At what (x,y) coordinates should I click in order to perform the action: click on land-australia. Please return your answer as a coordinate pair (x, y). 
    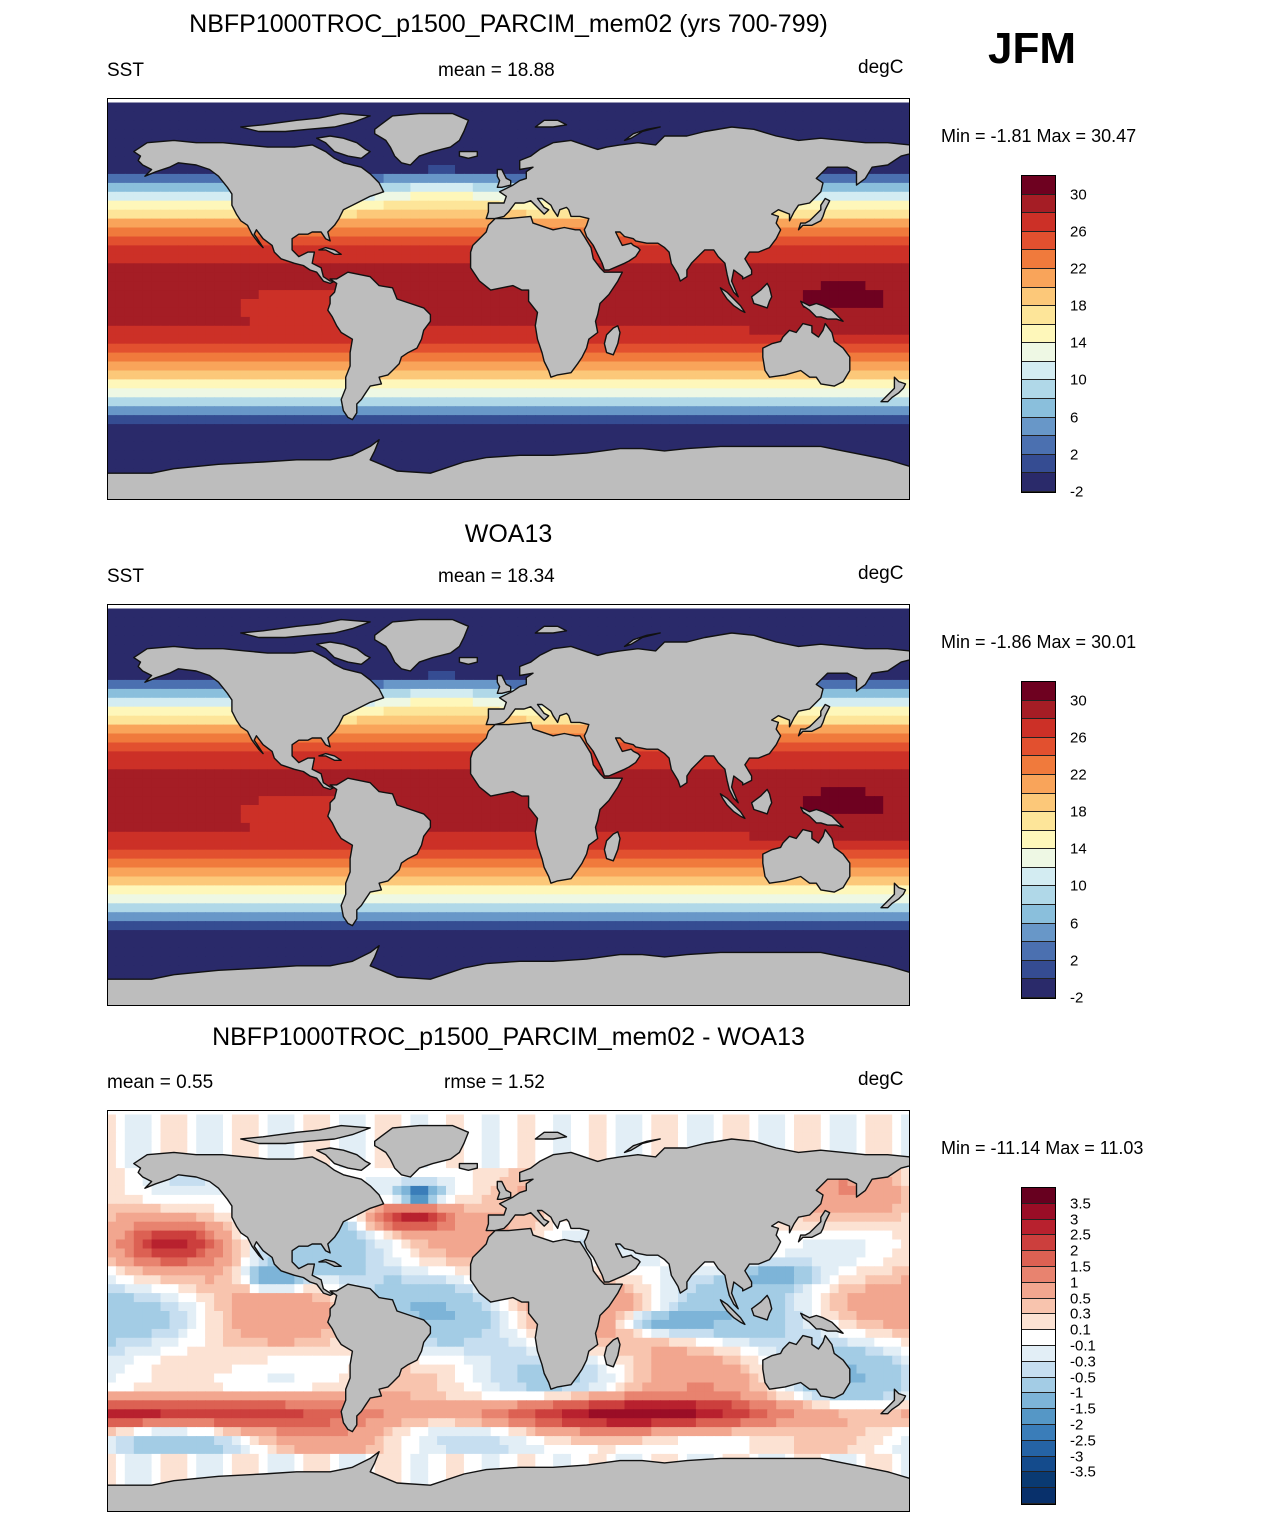
    Looking at the image, I should click on (806, 354).